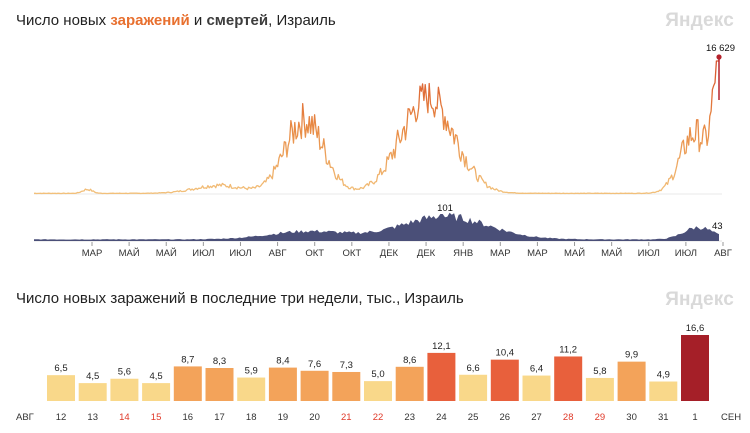 The width and height of the screenshot is (750, 433). What do you see at coordinates (283, 417) in the screenshot?
I see `bar-category-label: 19` at bounding box center [283, 417].